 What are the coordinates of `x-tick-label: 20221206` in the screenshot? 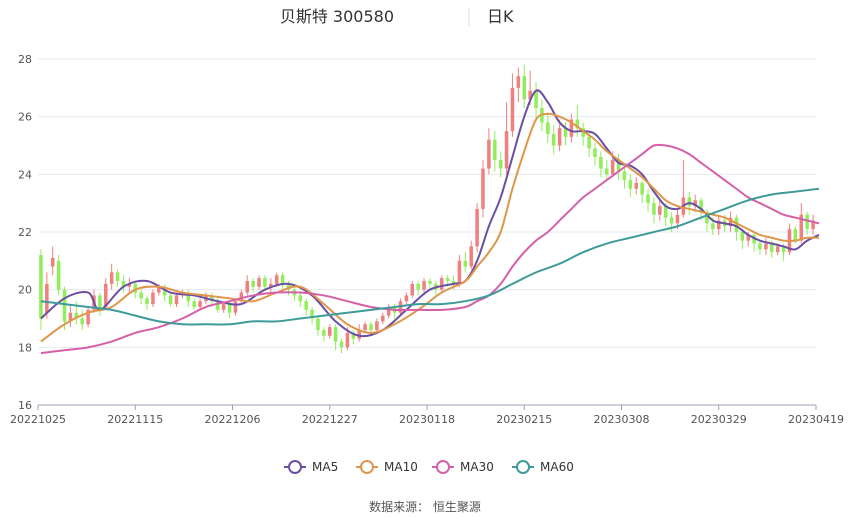 It's located at (233, 419).